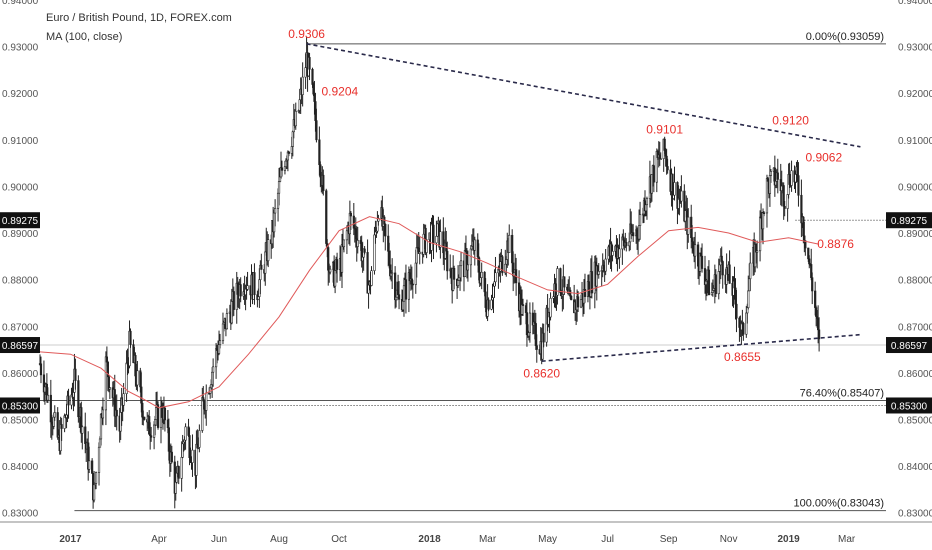  I want to click on y-axis-tick-label: 0.84000, so click(915, 467).